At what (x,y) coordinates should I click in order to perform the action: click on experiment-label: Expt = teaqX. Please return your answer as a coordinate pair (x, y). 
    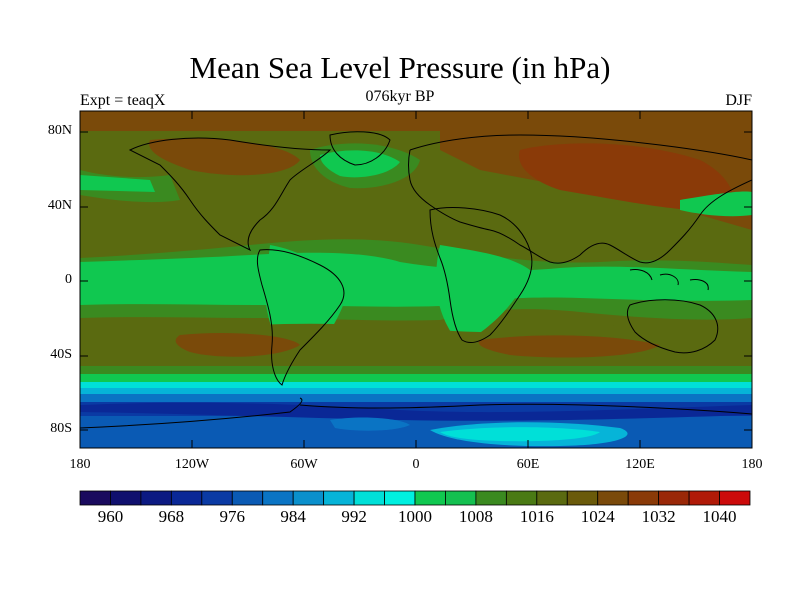
    Looking at the image, I should click on (123, 100).